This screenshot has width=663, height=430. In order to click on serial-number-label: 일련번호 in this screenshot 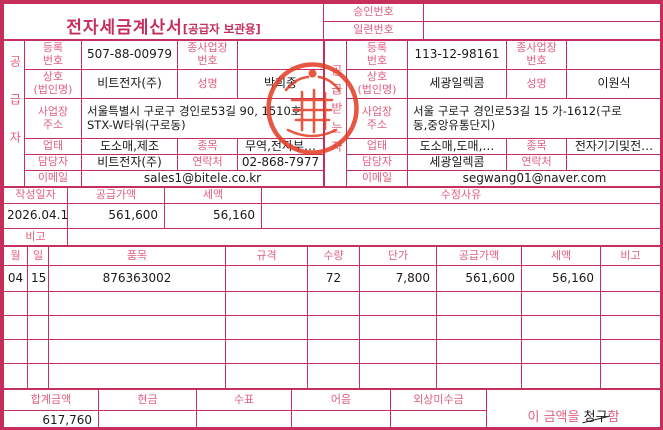, I will do `click(373, 30)`.